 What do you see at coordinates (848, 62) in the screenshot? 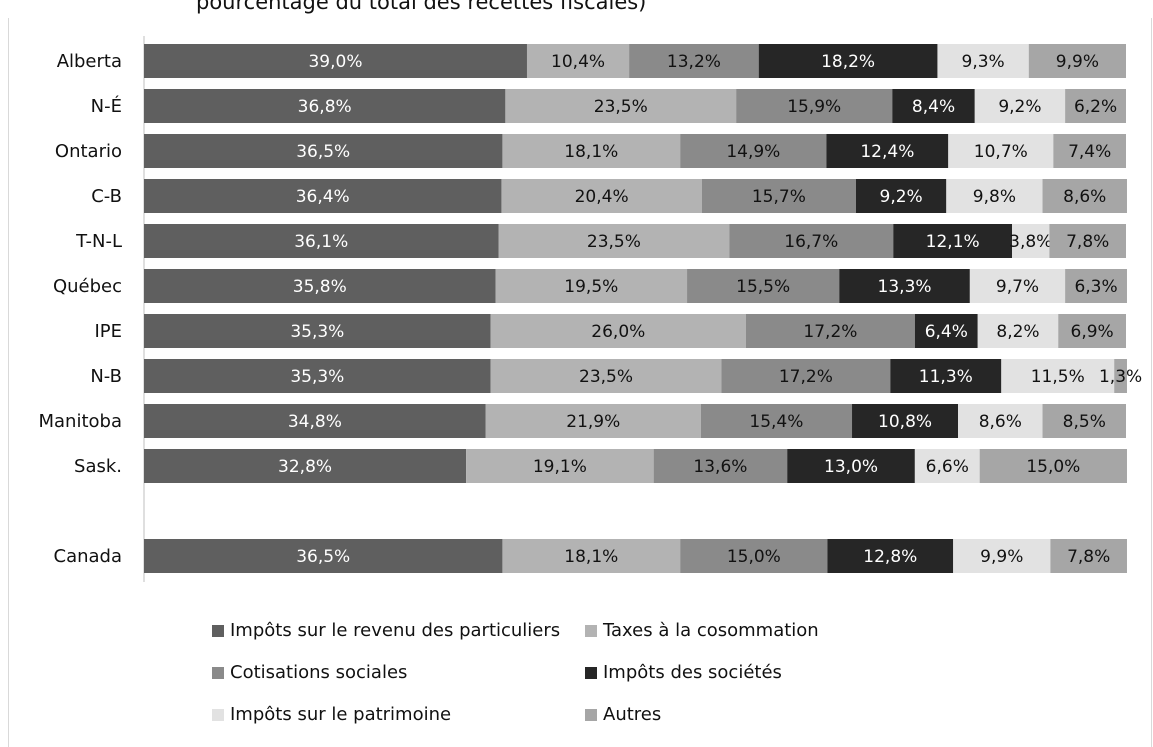
I see `data-label: 18,2%` at bounding box center [848, 62].